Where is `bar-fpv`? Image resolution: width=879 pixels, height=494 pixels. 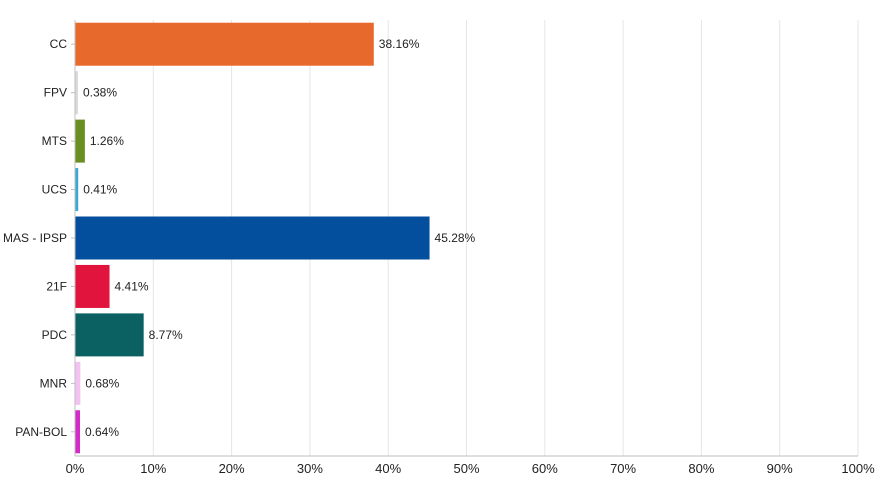
bar-fpv is located at coordinates (76, 93).